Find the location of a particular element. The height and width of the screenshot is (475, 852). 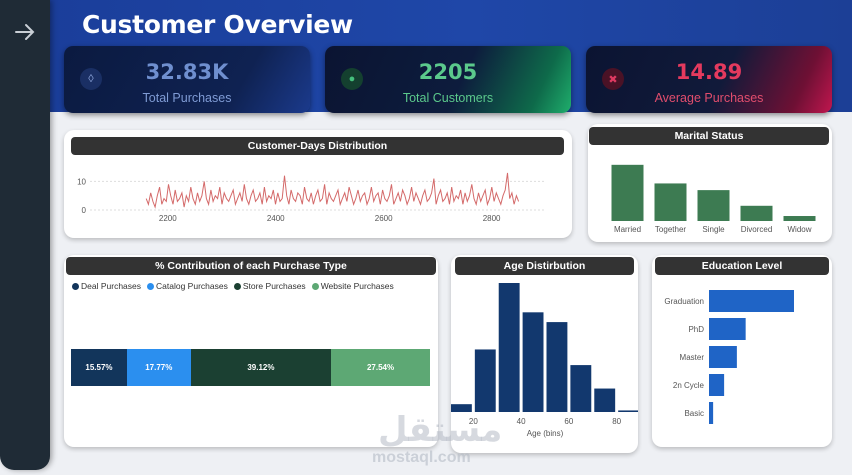

education-level-card is located at coordinates (742, 351).